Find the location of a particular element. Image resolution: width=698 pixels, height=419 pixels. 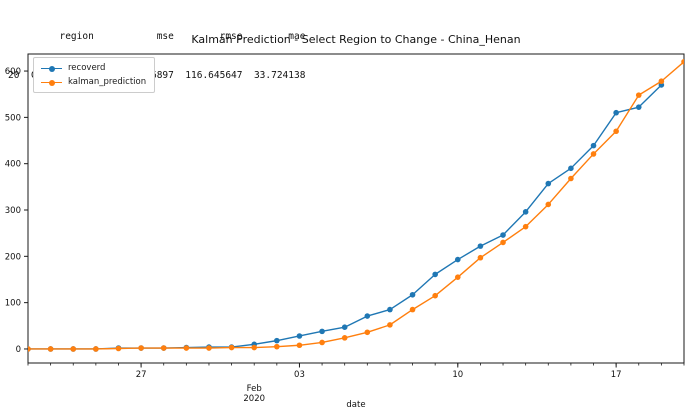

legend-item-recoverd: recoverd is located at coordinates (93, 68).